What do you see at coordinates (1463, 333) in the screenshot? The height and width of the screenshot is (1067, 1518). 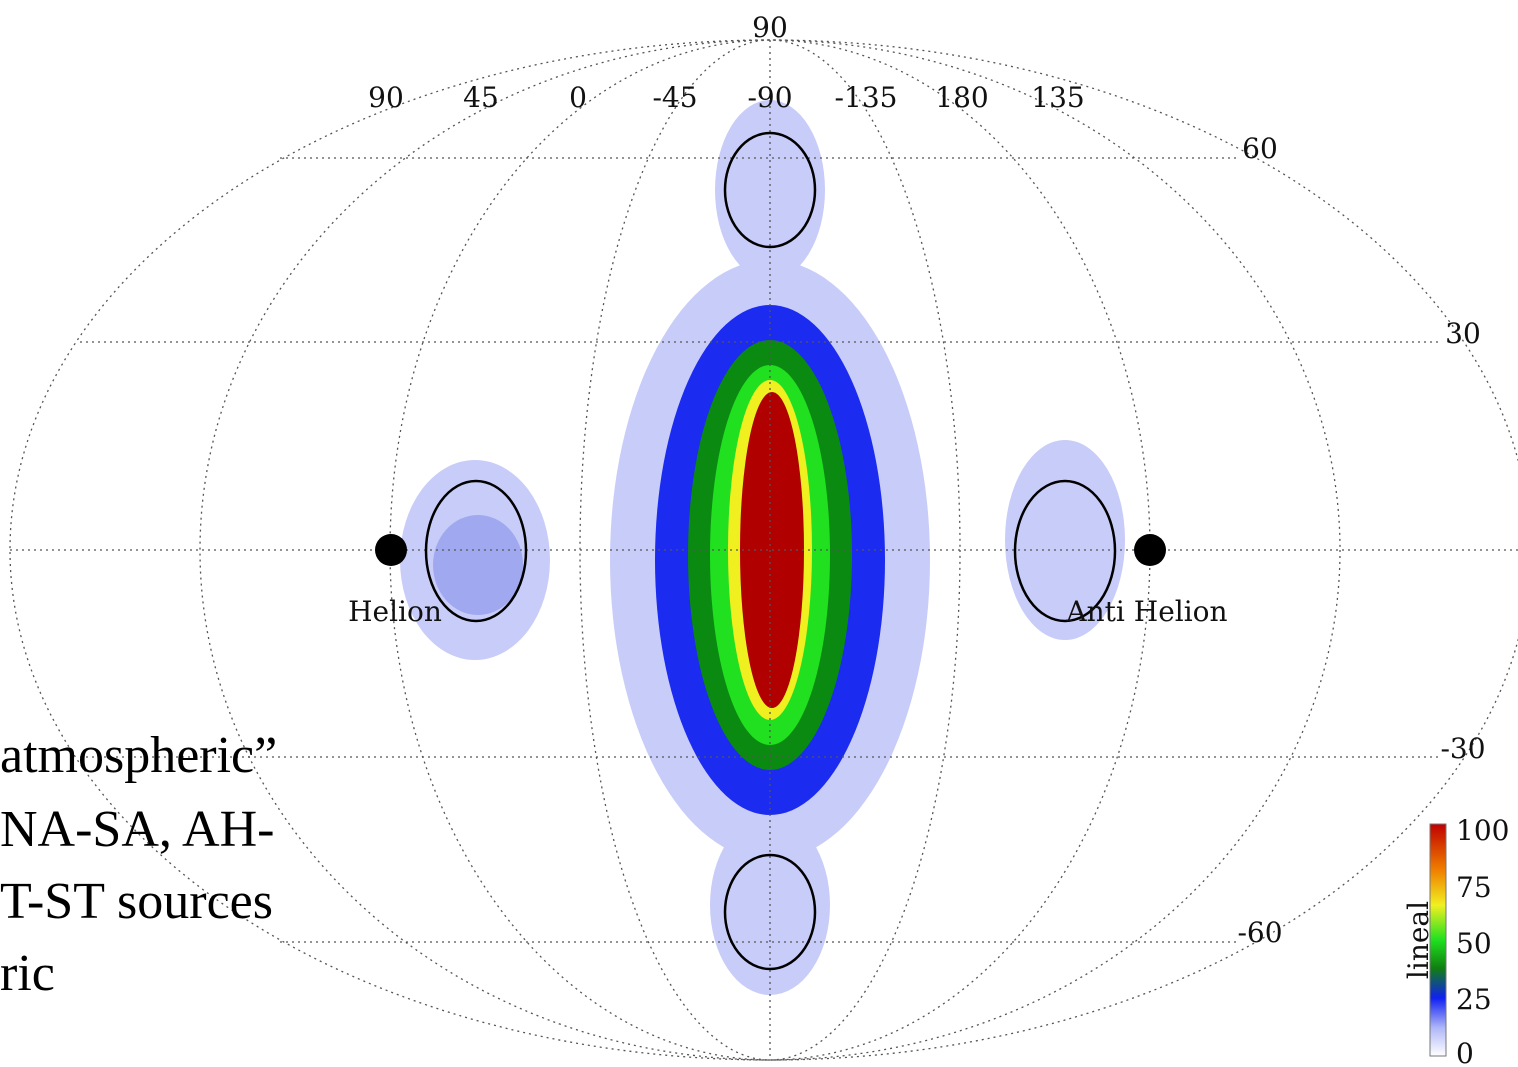 I see `latitude-label: 30` at bounding box center [1463, 333].